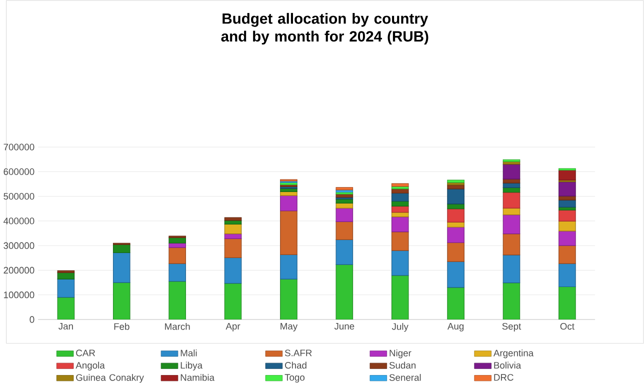  What do you see at coordinates (405, 377) in the screenshot?
I see `legend-label: Seneral` at bounding box center [405, 377].